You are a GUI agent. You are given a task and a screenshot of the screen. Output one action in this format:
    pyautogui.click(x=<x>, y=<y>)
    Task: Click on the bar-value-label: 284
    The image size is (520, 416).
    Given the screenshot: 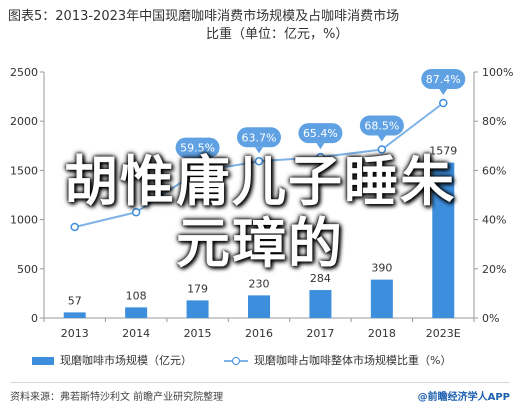 What is the action you would take?
    pyautogui.click(x=320, y=278)
    